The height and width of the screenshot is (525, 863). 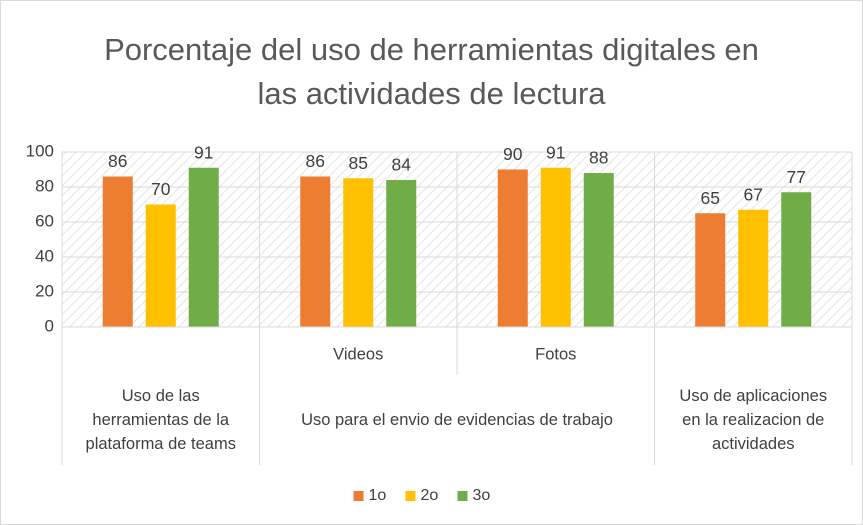 I want to click on data-label: 85, so click(x=358, y=163).